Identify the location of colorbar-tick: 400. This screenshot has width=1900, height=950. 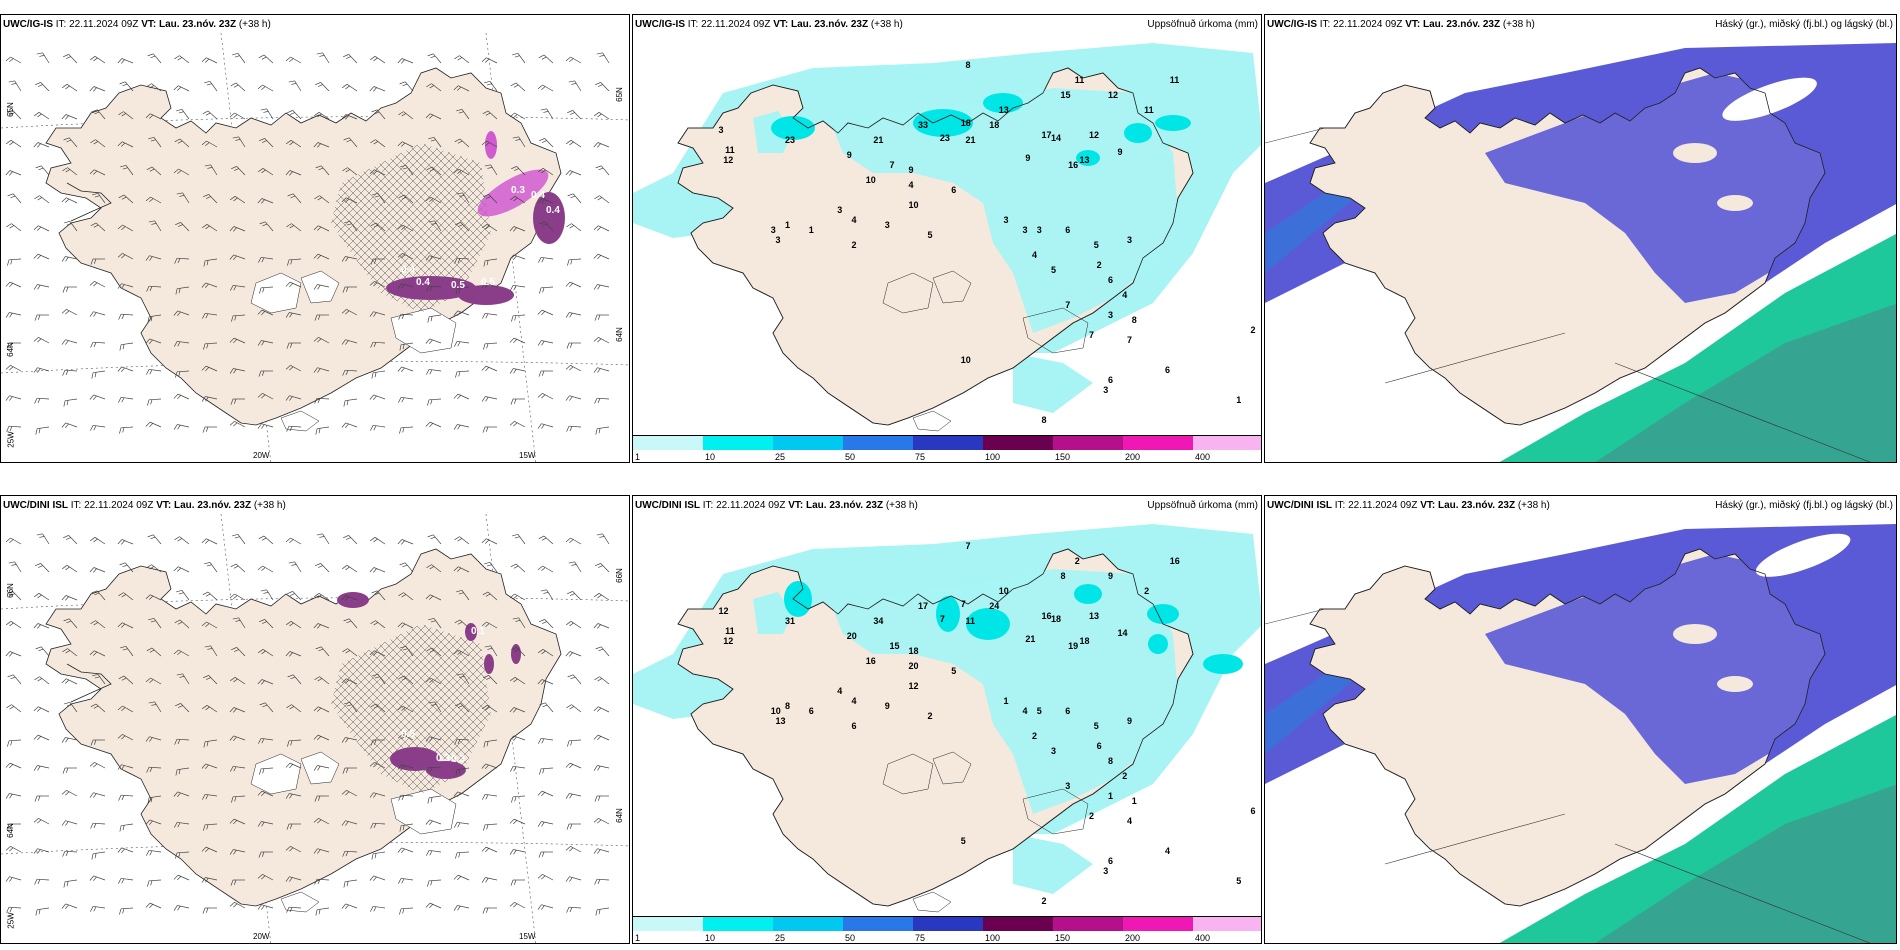
(1203, 938).